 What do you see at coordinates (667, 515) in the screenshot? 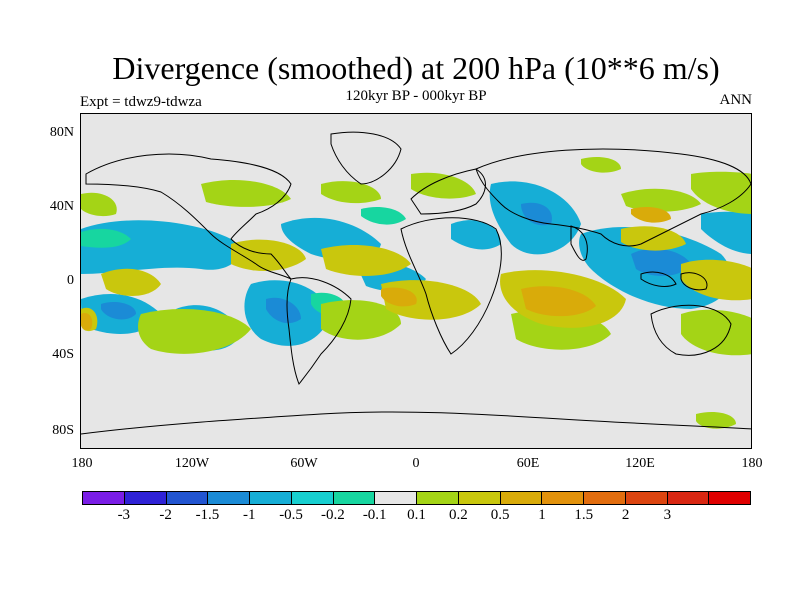
I see `colorbar-label: 3` at bounding box center [667, 515].